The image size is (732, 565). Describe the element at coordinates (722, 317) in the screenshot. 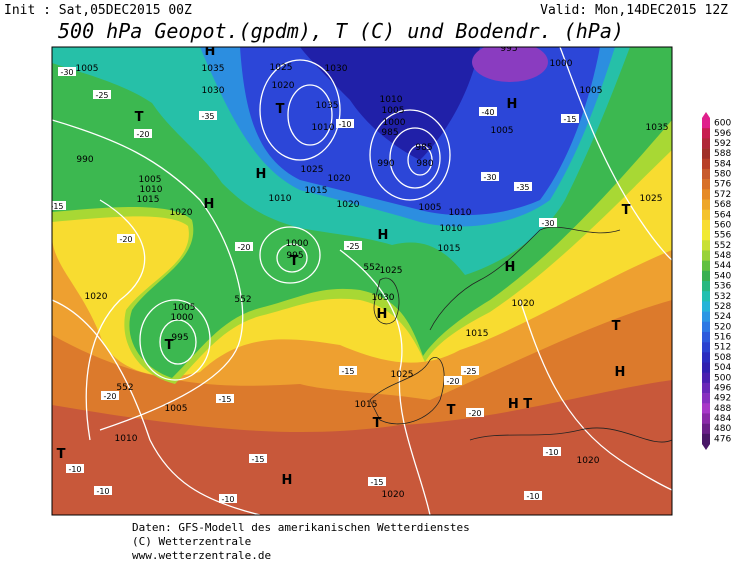

I see `colorbar-label: 524` at that location.